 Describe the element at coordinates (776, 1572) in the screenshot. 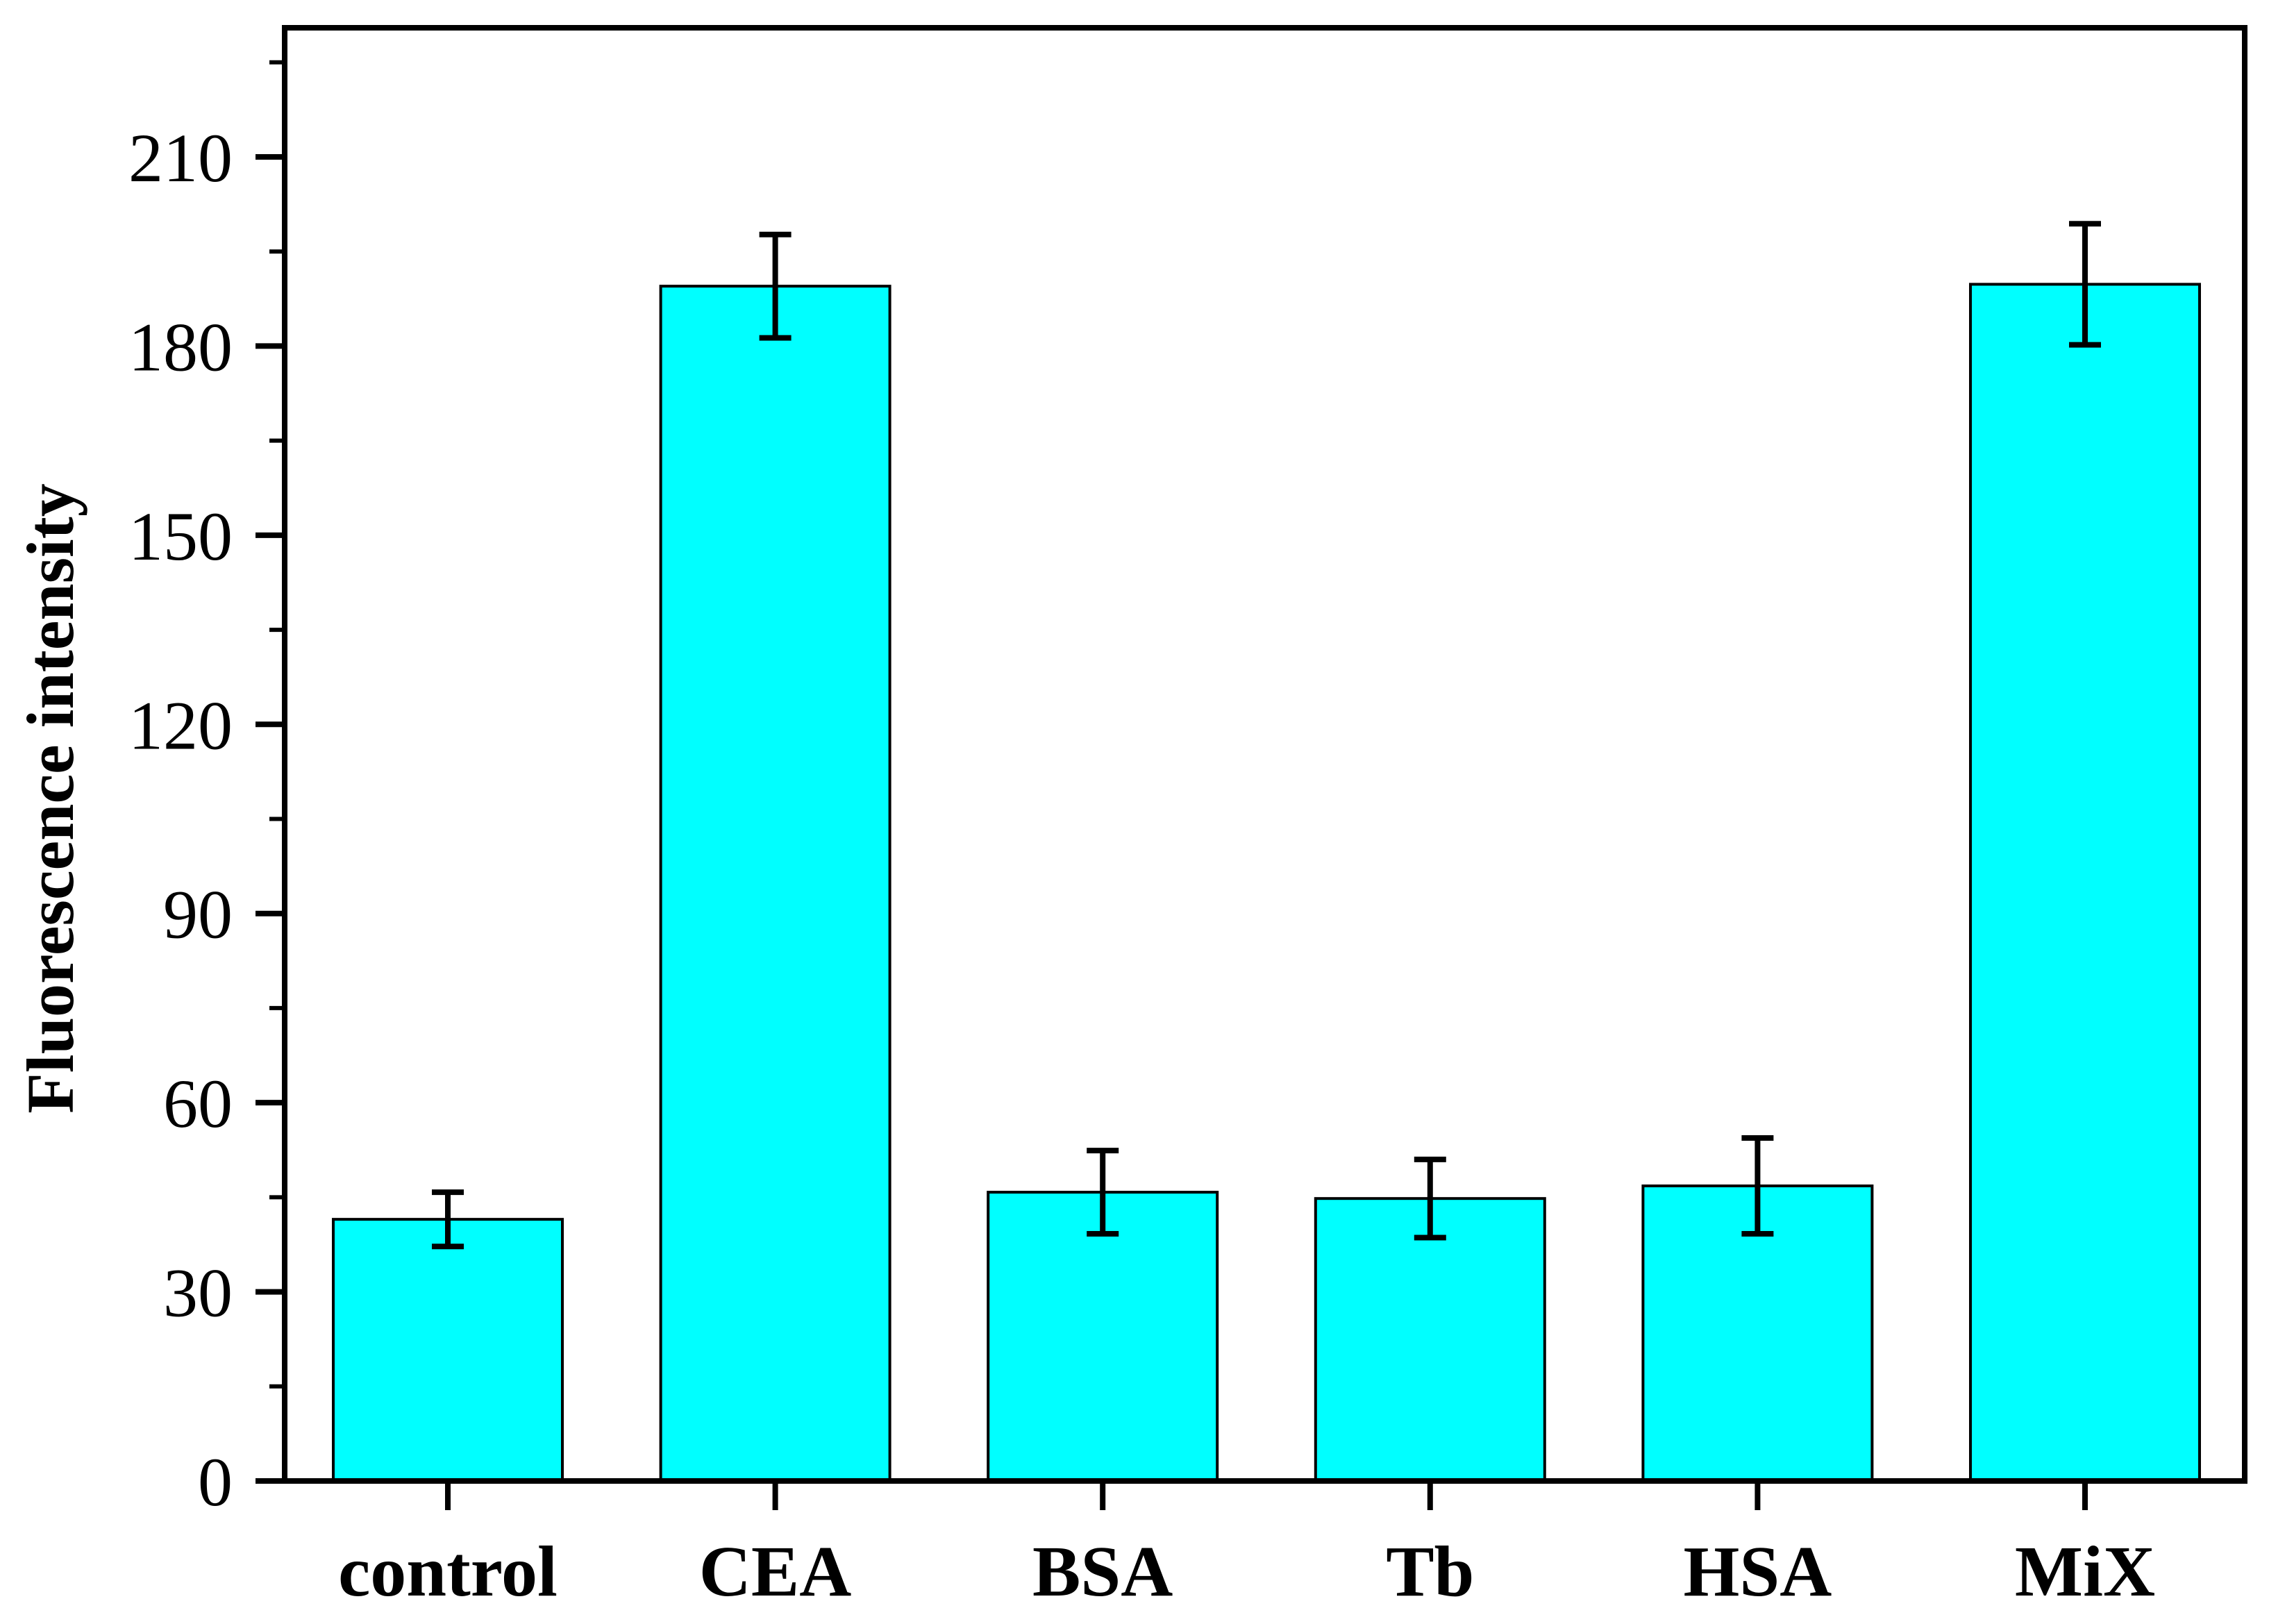

I see `x-tick-label-cea: CEA` at that location.